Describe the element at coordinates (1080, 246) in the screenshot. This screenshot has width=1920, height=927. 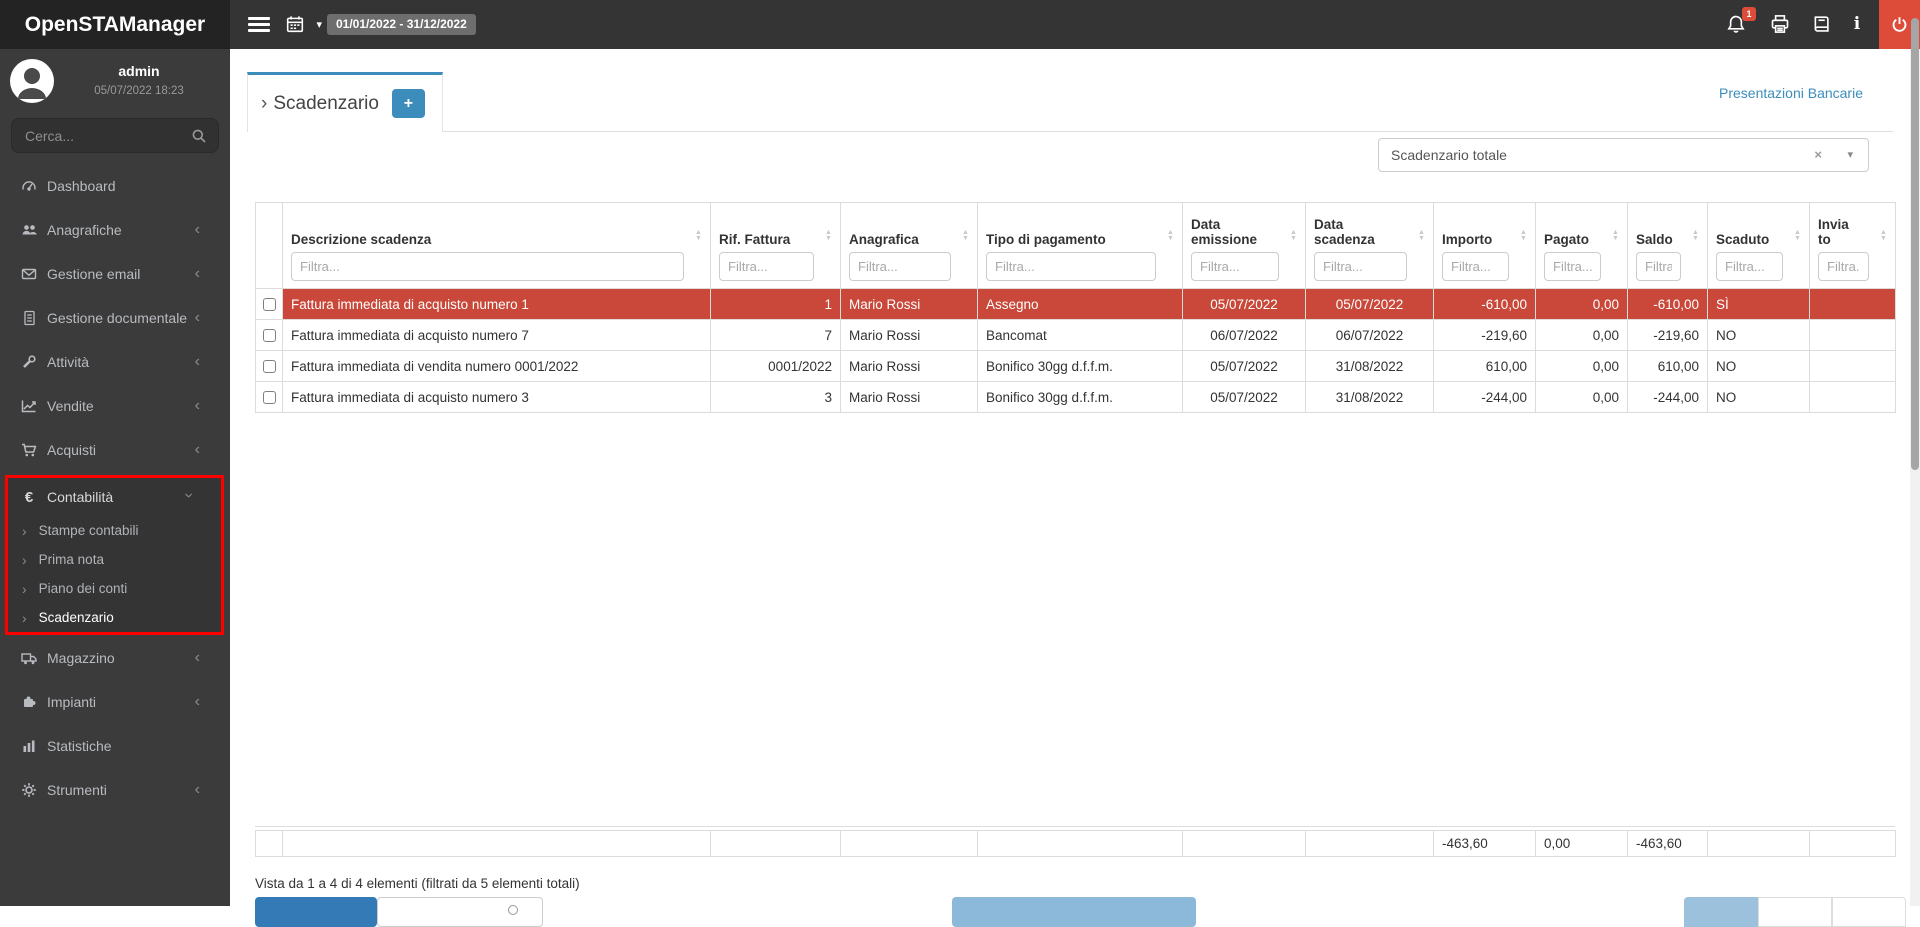
I see `column-header-tipo-pagamento: Tipo di pagamento ▲▼` at that location.